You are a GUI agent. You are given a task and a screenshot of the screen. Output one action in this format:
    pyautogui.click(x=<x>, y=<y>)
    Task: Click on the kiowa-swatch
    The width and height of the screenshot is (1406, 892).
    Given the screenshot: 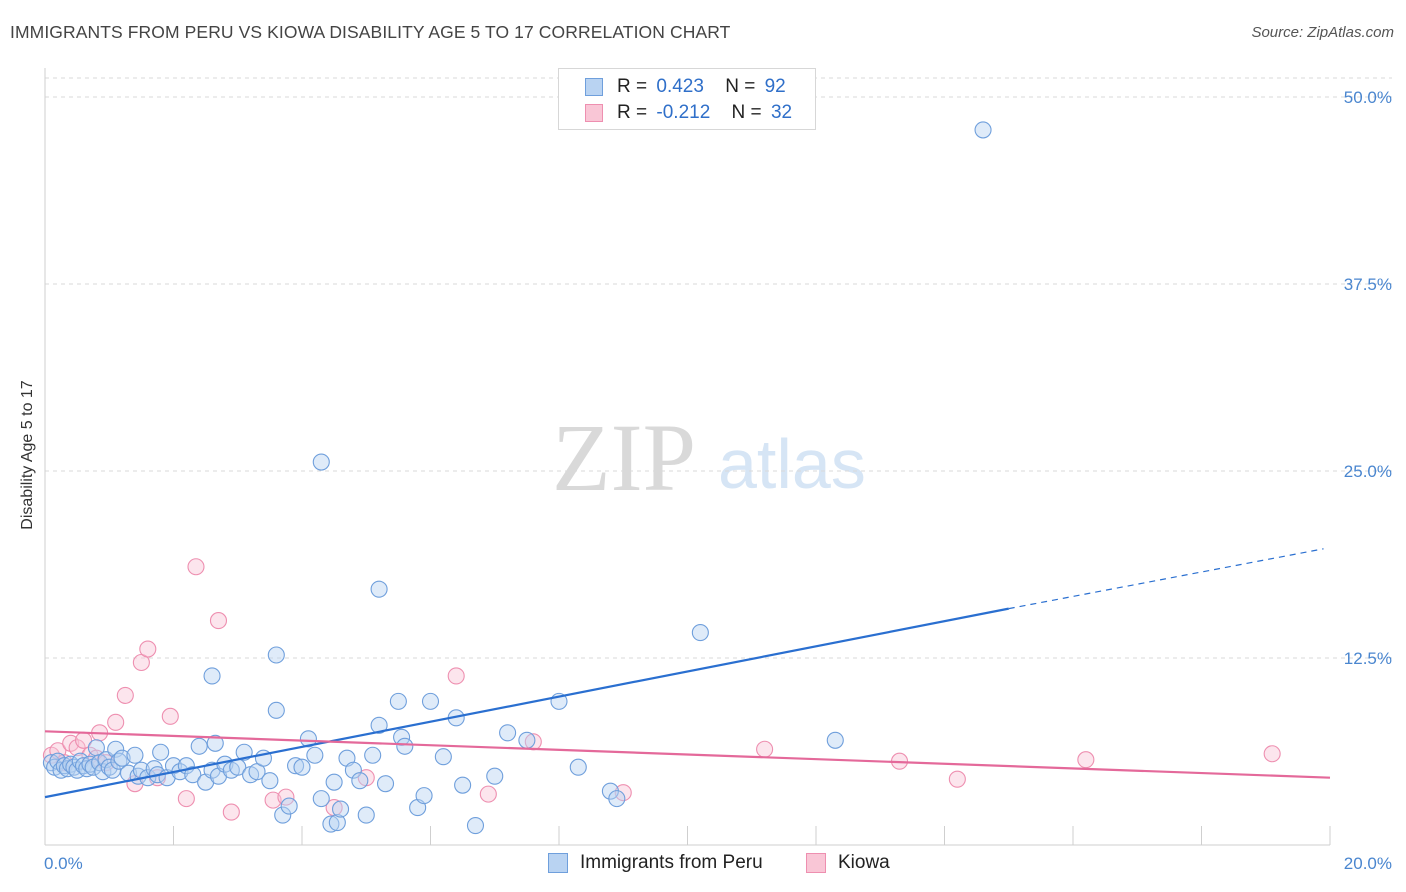 What is the action you would take?
    pyautogui.click(x=594, y=113)
    